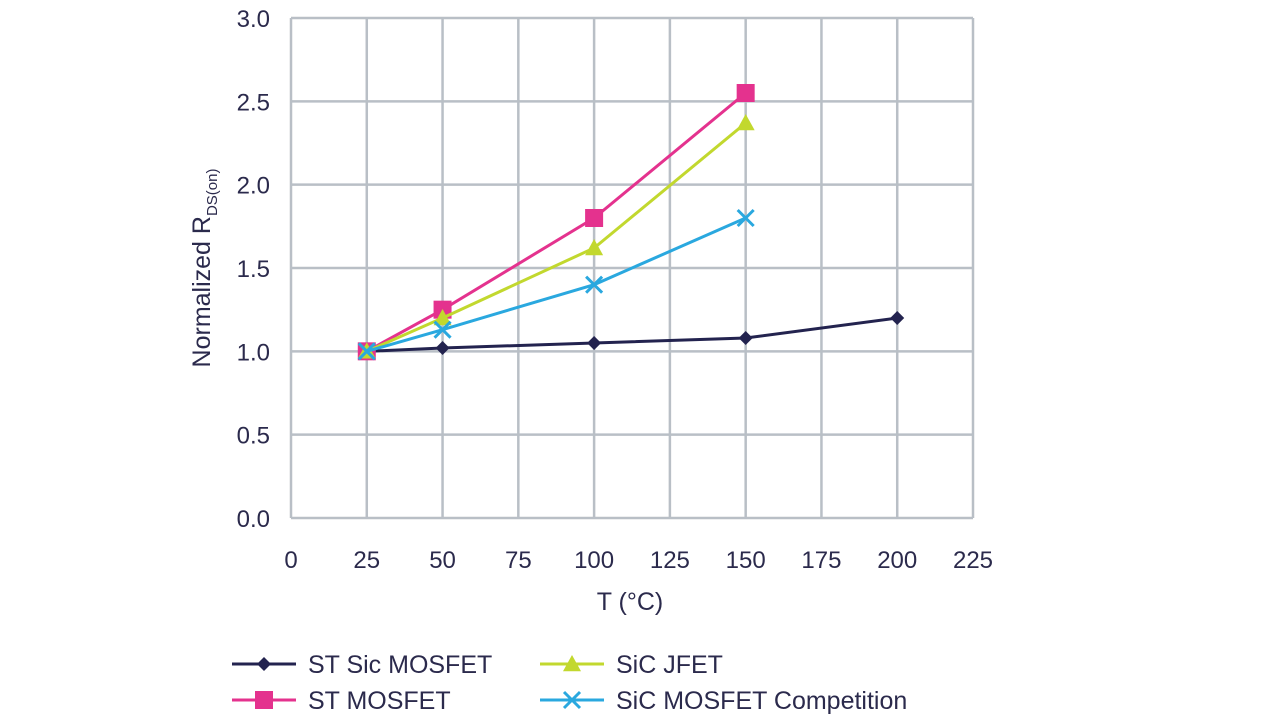 This screenshot has width=1280, height=719. Describe the element at coordinates (572, 663) in the screenshot. I see `legend-marker-triangle` at that location.